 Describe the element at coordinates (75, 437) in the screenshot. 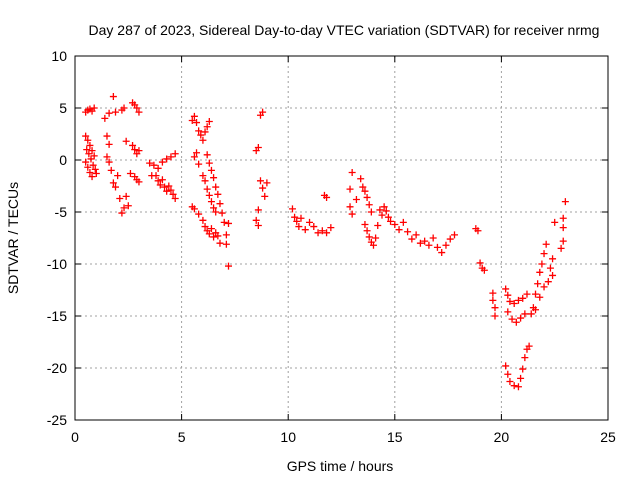

I see `x-tick-label: 0` at that location.